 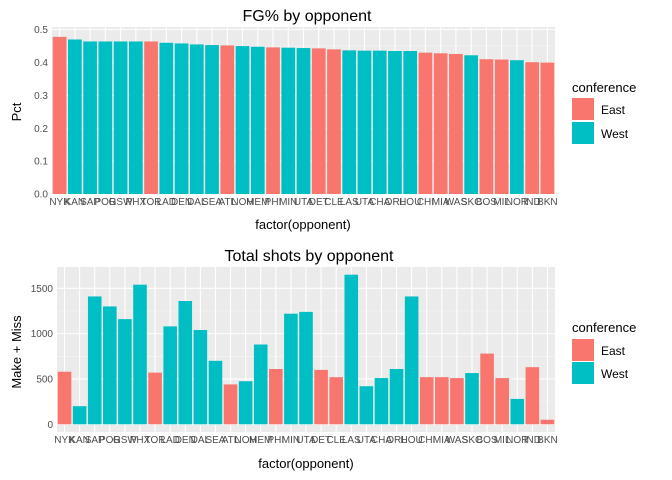 What do you see at coordinates (155, 440) in the screenshot?
I see `x-tick-label: TOR` at bounding box center [155, 440].